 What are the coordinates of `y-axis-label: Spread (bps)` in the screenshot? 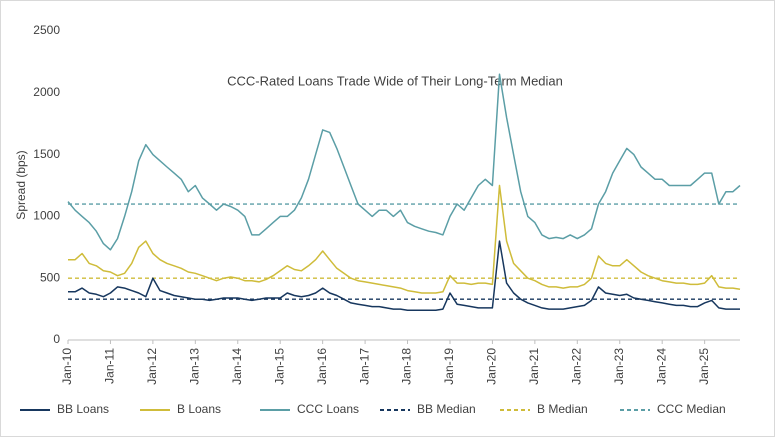 It's located at (21, 184).